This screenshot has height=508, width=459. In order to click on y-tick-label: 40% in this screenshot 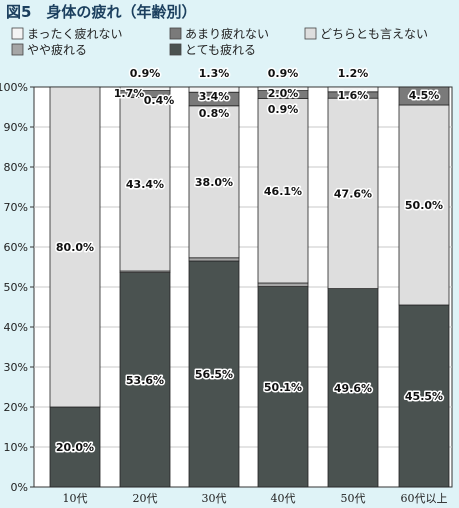, I will do `click(16, 327)`.